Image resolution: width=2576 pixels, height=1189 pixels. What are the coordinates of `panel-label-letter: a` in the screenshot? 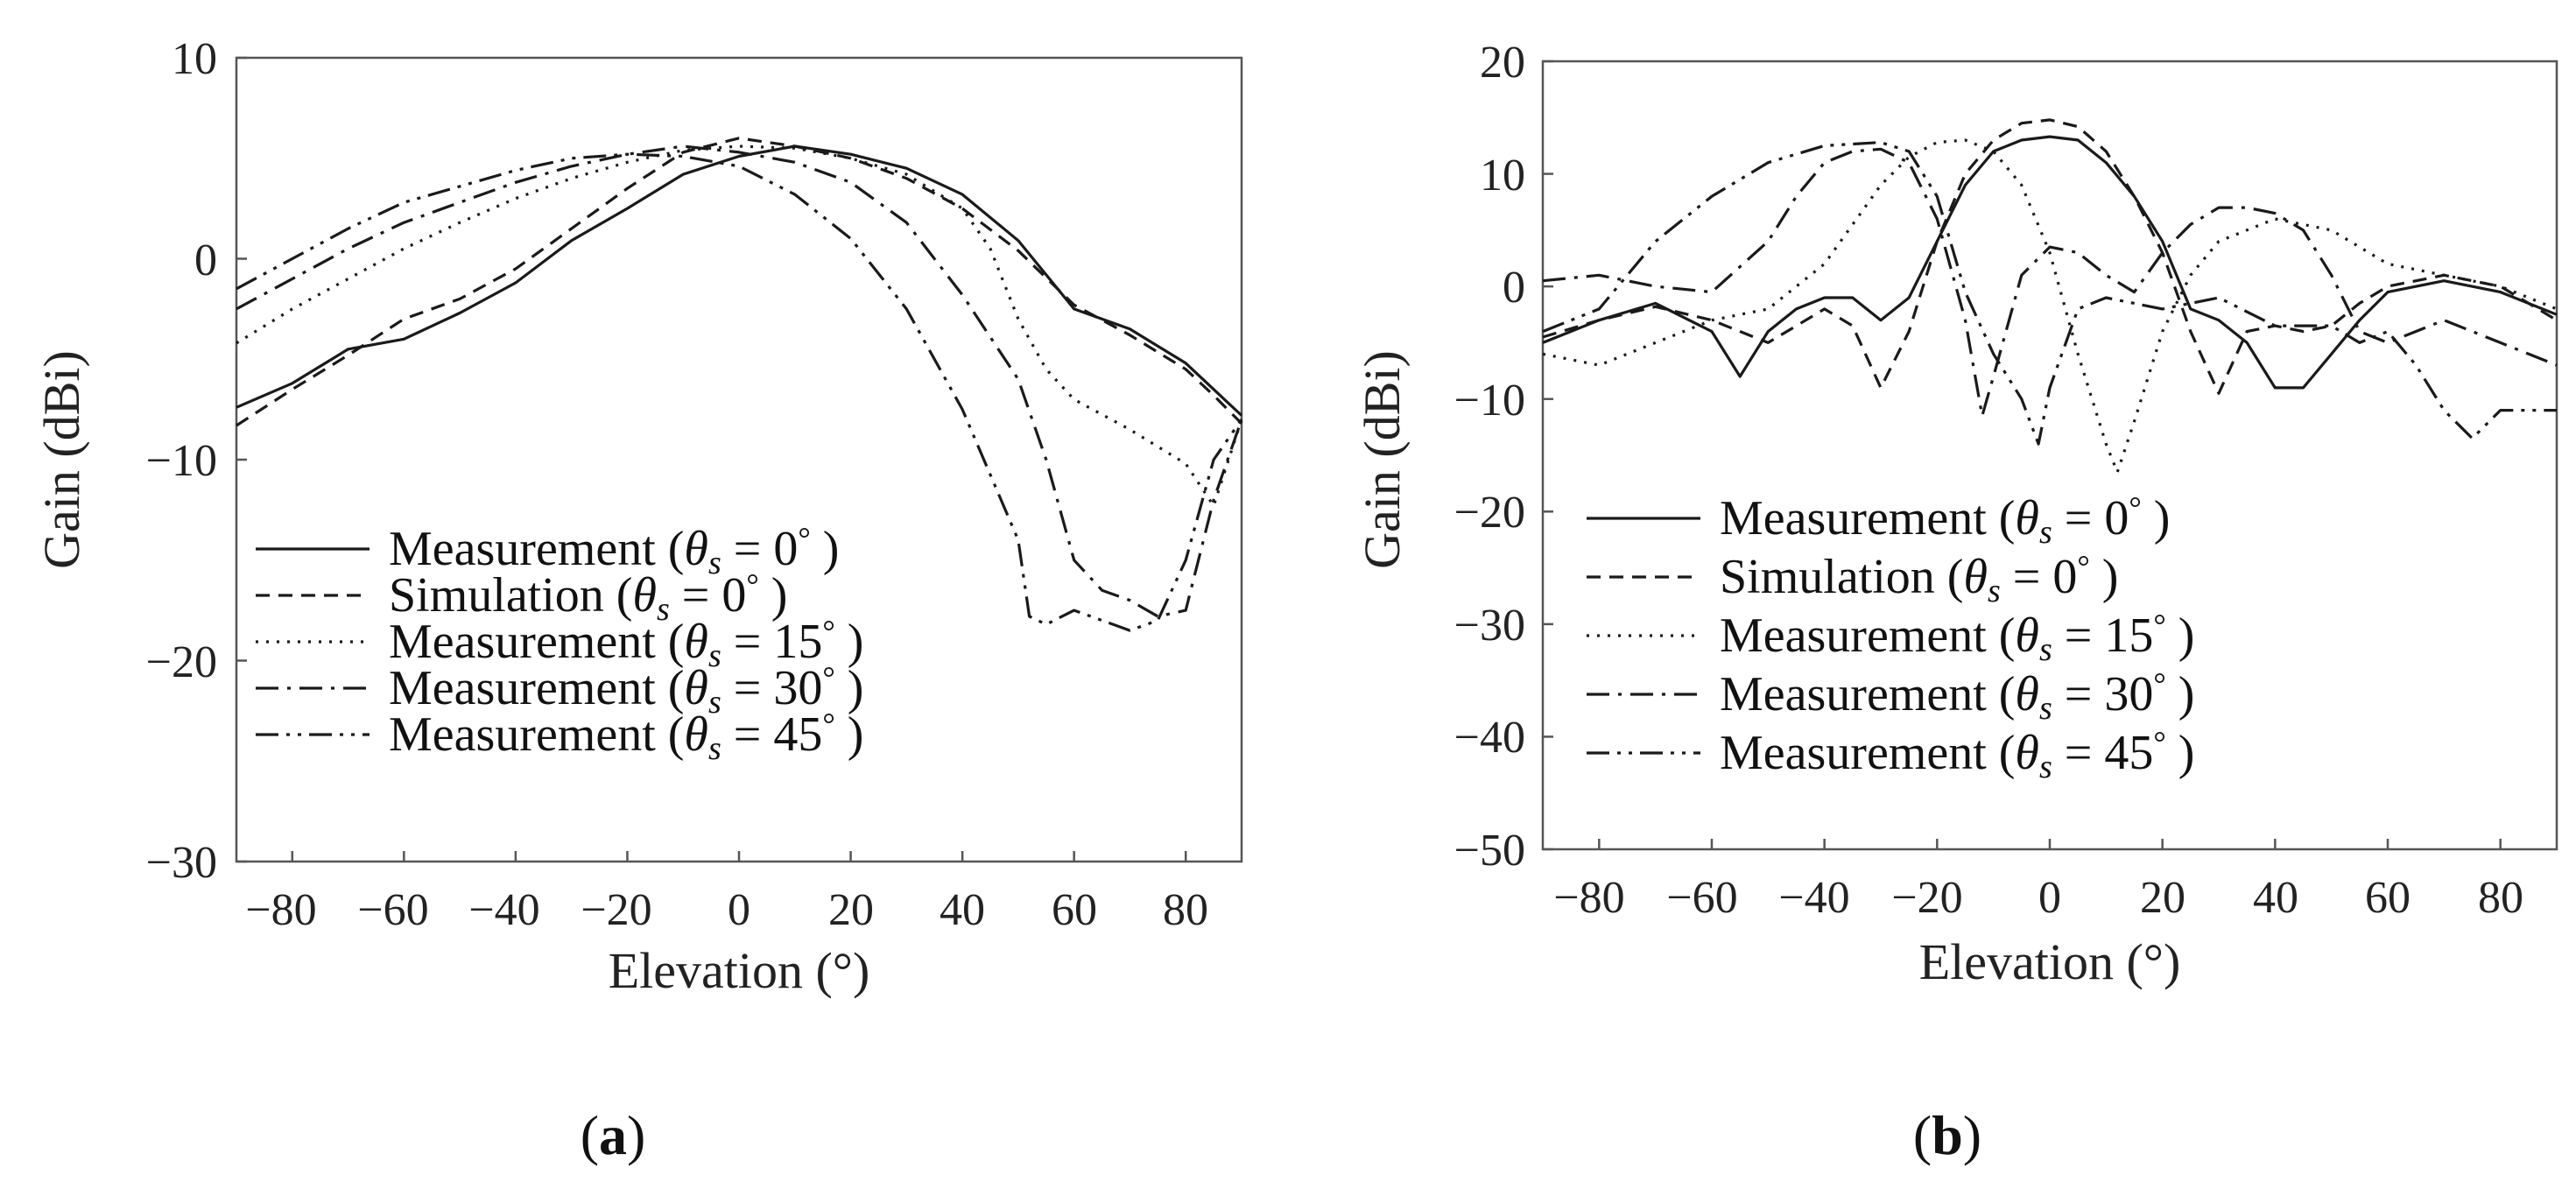 It's located at (613, 1135).